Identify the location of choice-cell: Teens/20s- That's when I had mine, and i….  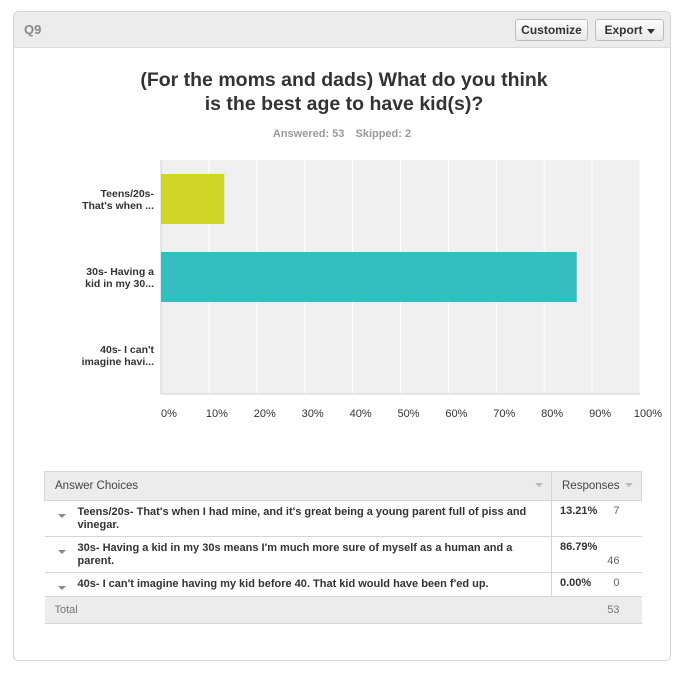
(298, 518).